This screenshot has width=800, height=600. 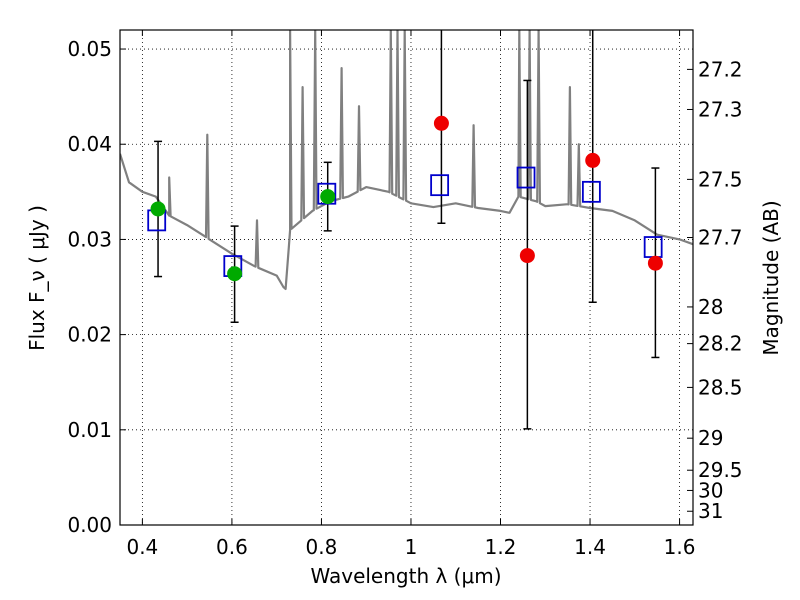 I want to click on y-tick-label: 0.03, so click(x=89, y=239).